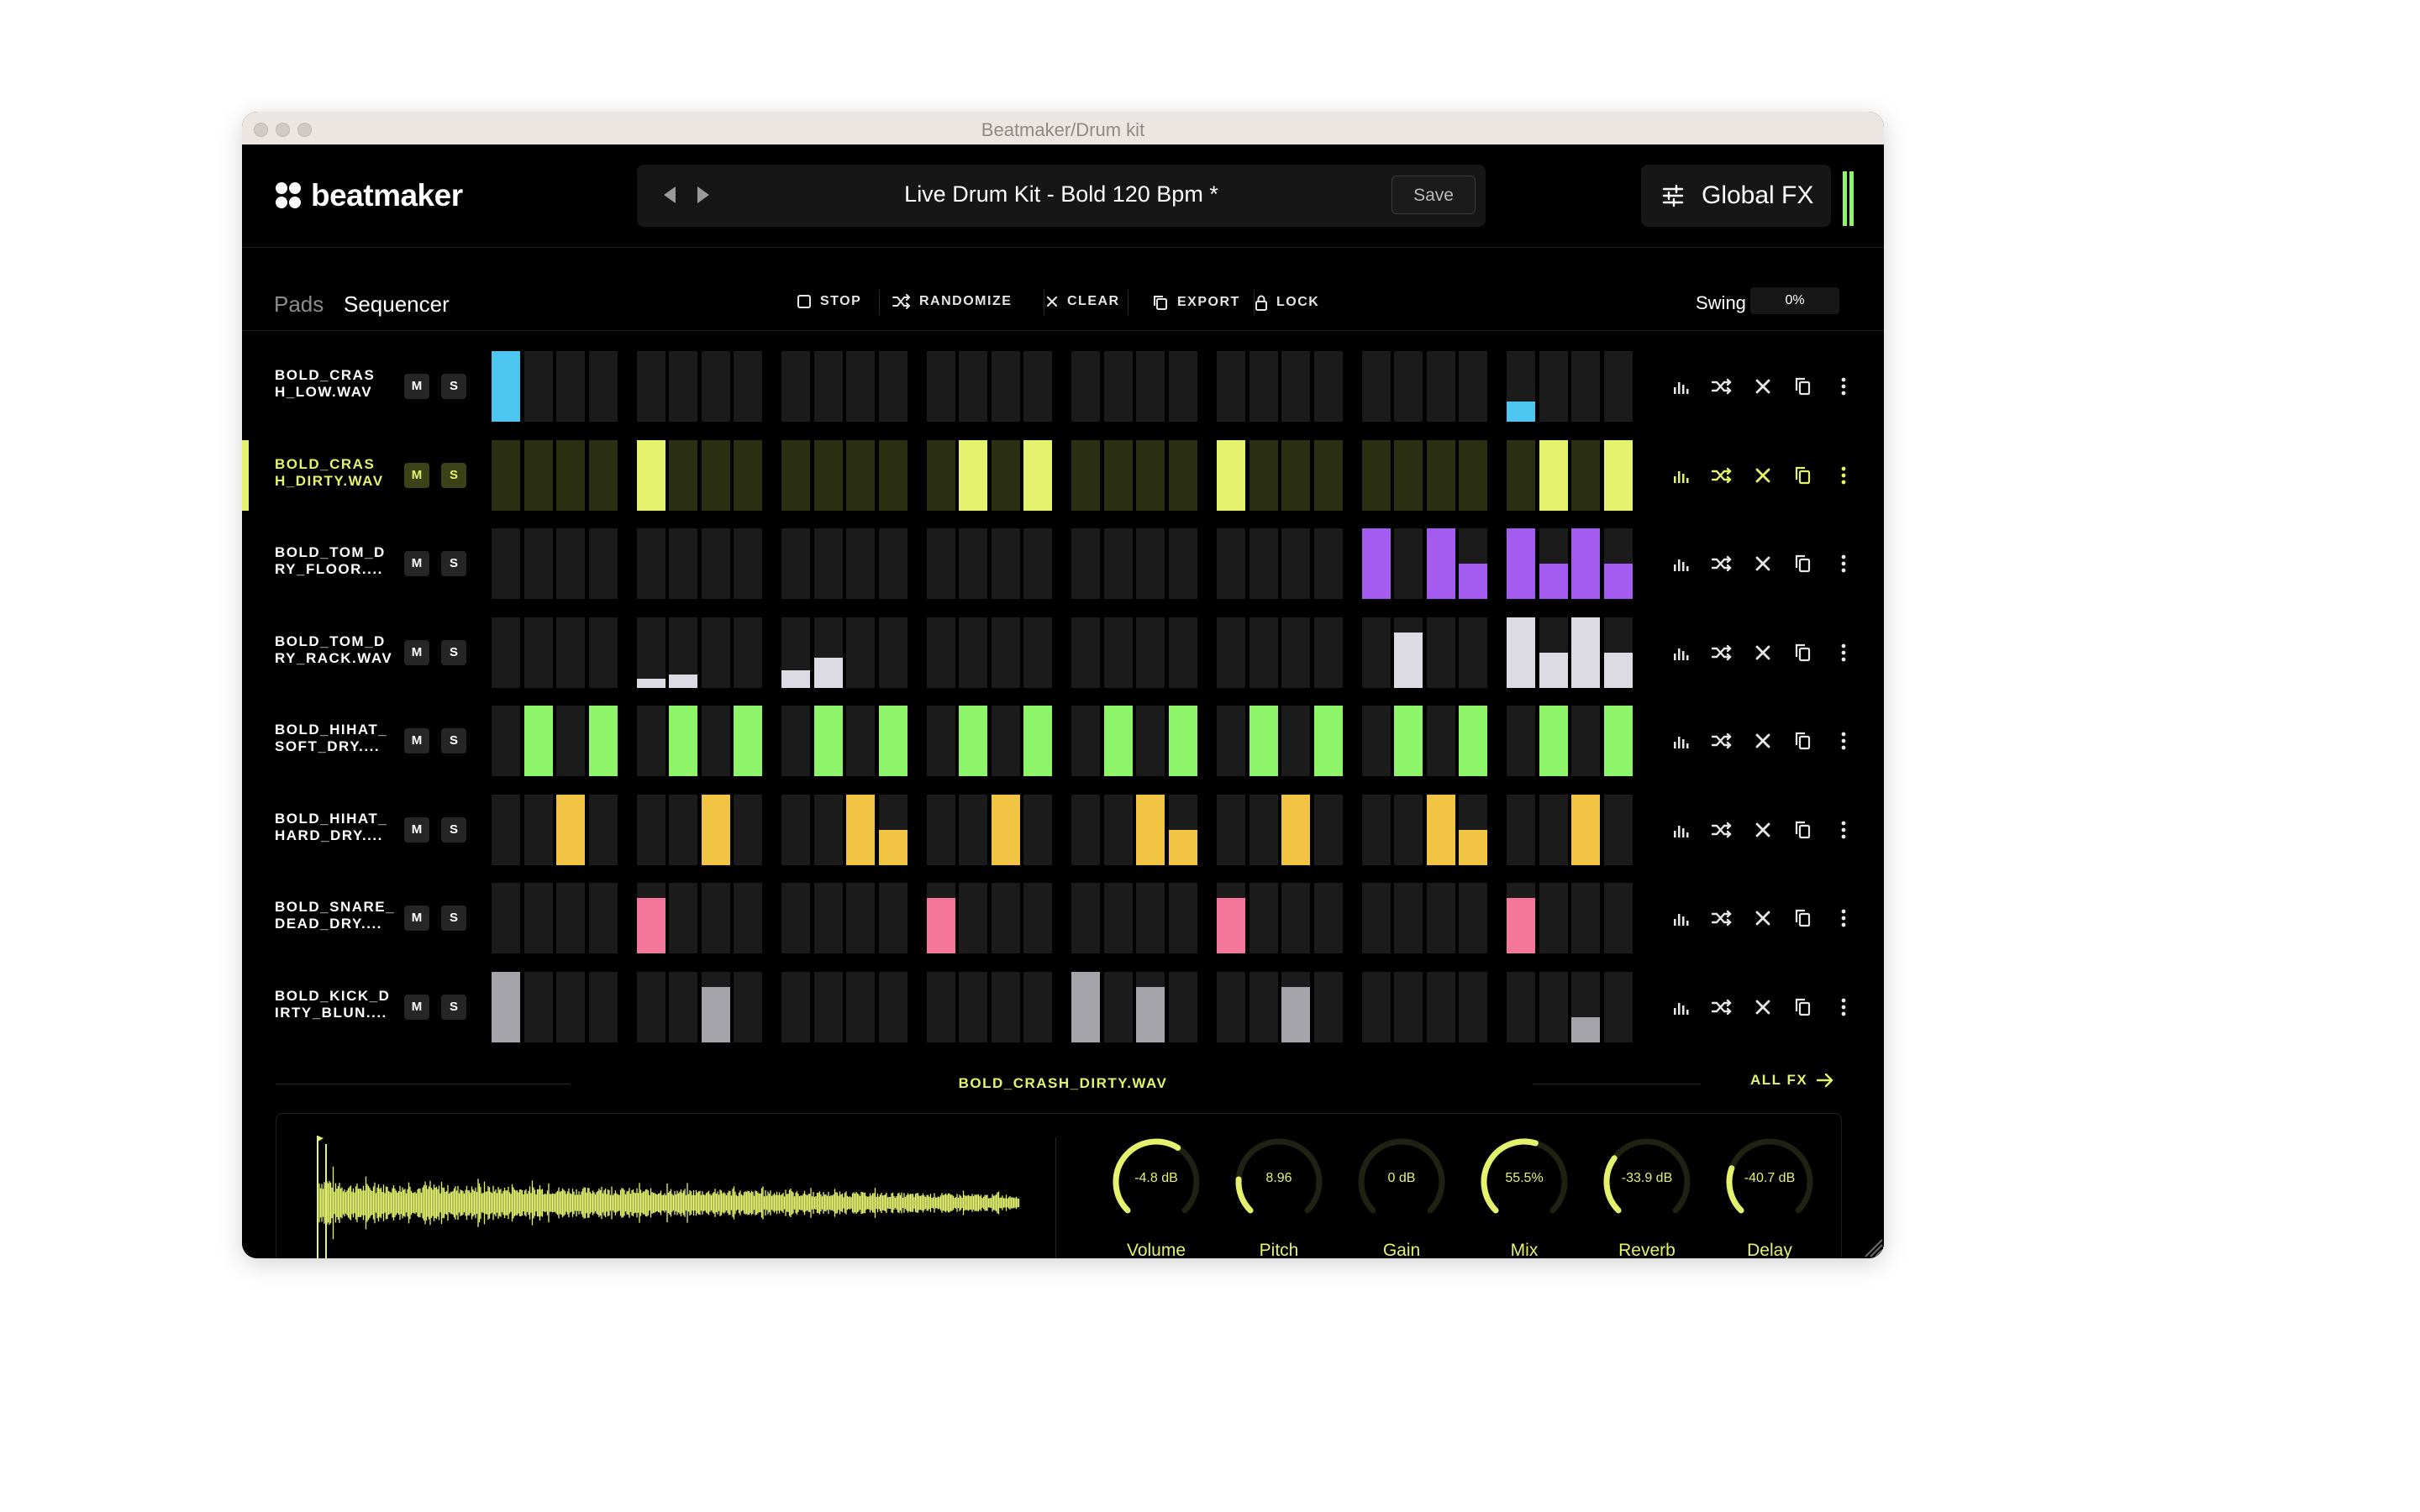  Describe the element at coordinates (1082, 301) in the screenshot. I see `clear-button: CLEAR` at that location.